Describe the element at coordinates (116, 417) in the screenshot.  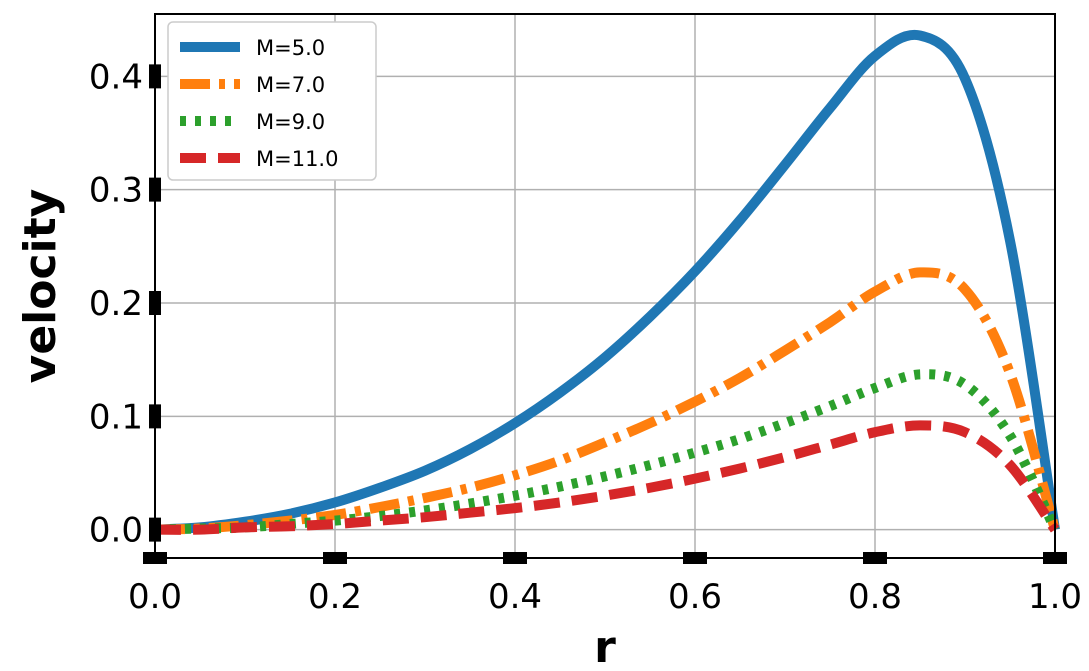
I see `y-tick-label: 0.1` at that location.